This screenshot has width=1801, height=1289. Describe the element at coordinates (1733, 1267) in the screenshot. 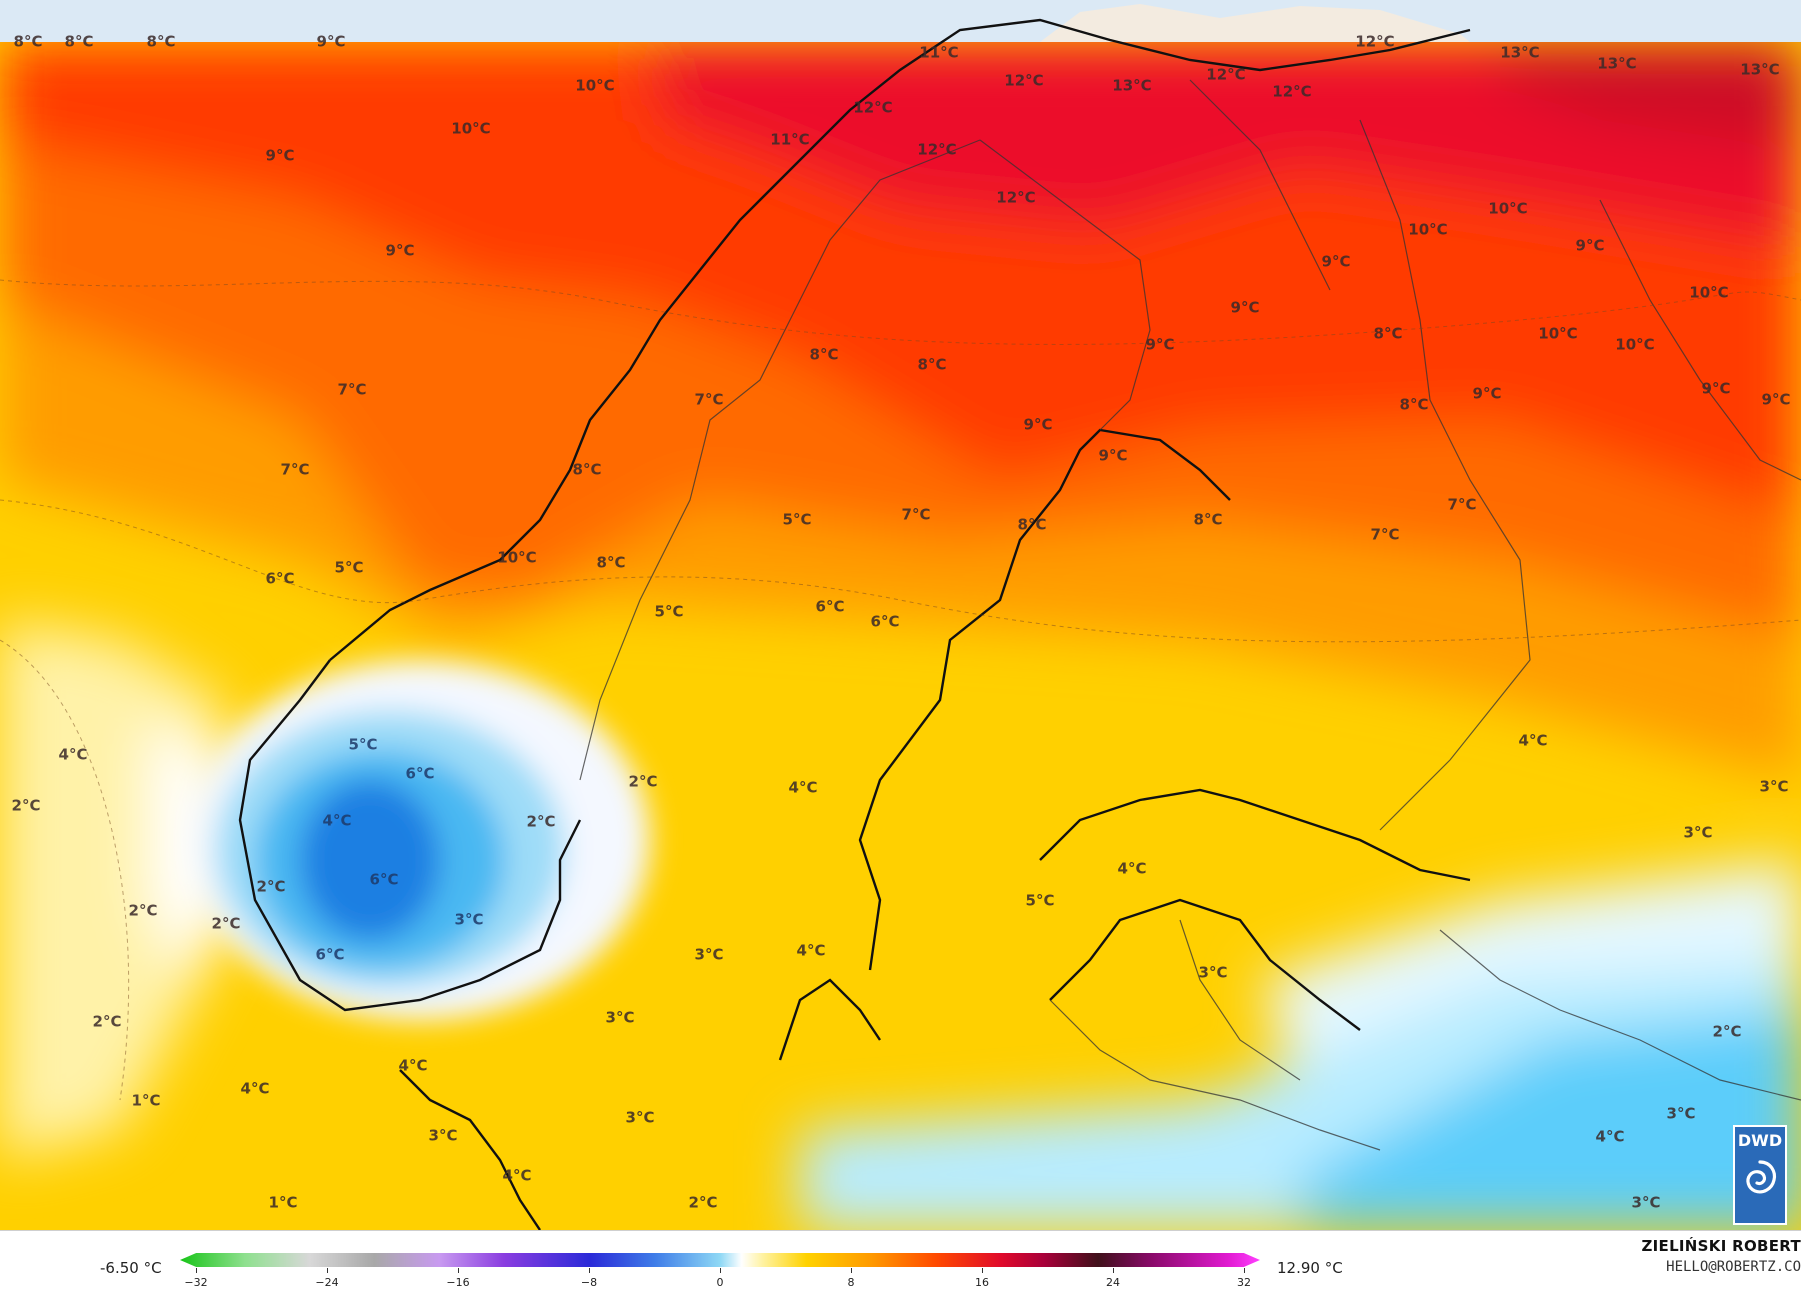

I see `author-email: HELLO@ROBERTZ.CO` at that location.